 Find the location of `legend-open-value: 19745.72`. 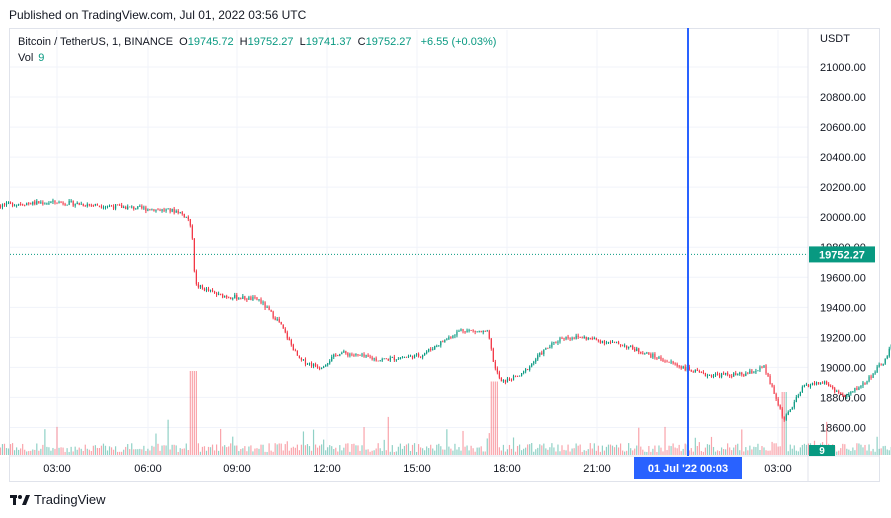

legend-open-value: 19745.72 is located at coordinates (210, 42).